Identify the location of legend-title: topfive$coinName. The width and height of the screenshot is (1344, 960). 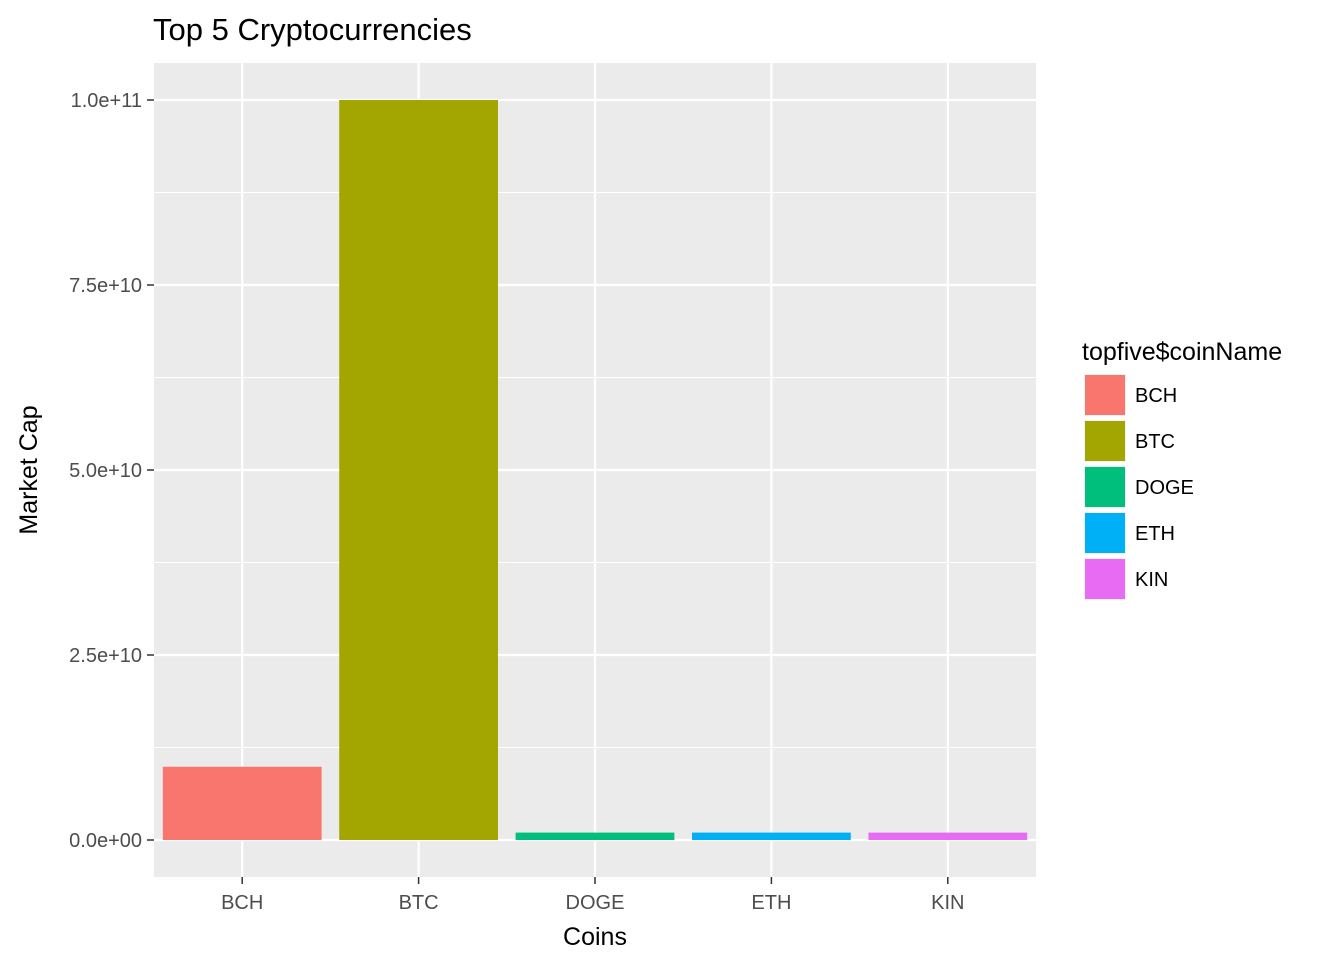
(1182, 352).